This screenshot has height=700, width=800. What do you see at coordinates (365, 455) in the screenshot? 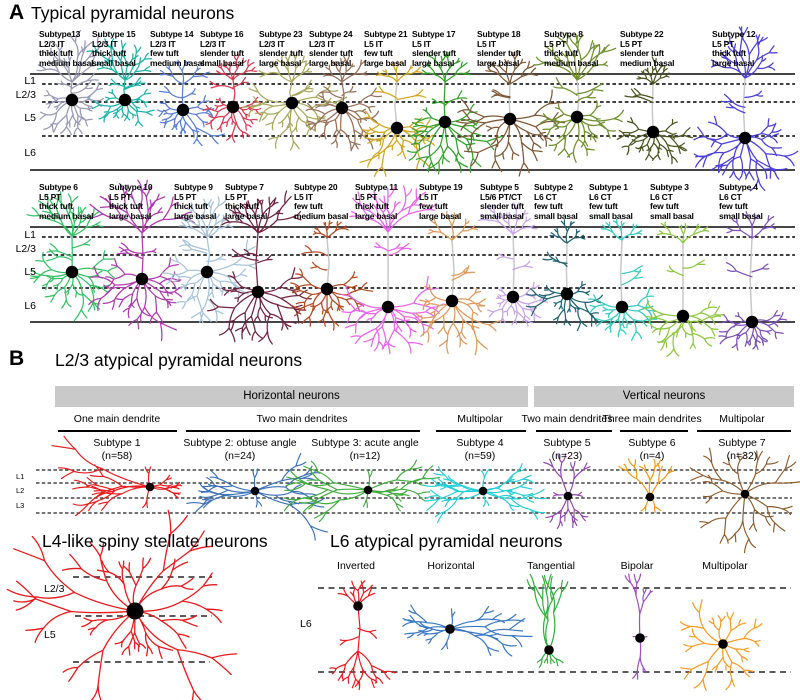
I see `subtype-count: (n=12)` at bounding box center [365, 455].